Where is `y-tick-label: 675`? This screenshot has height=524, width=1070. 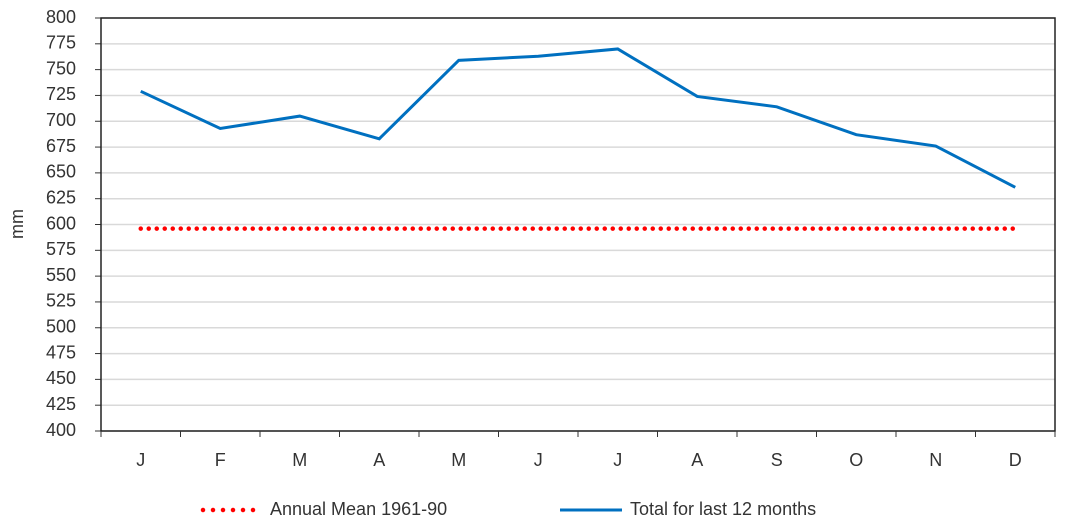
y-tick-label: 675 is located at coordinates (61, 146).